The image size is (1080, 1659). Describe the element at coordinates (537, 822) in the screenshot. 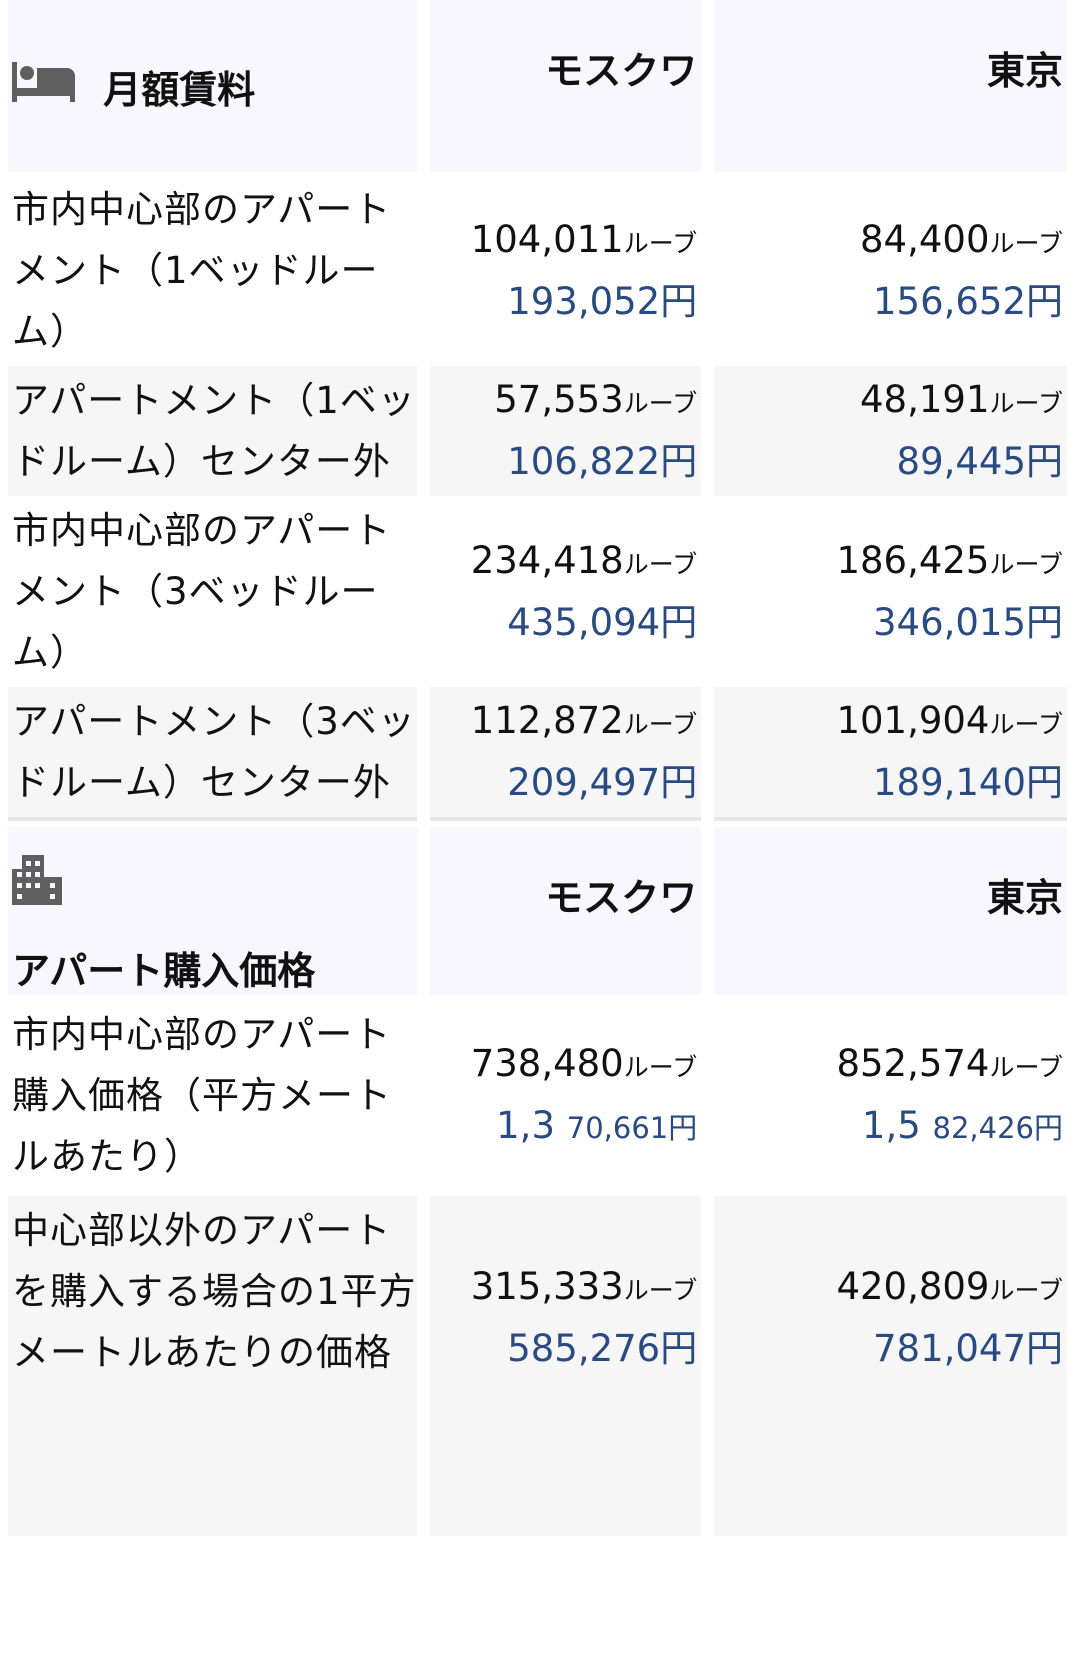

I see `section-divider` at that location.